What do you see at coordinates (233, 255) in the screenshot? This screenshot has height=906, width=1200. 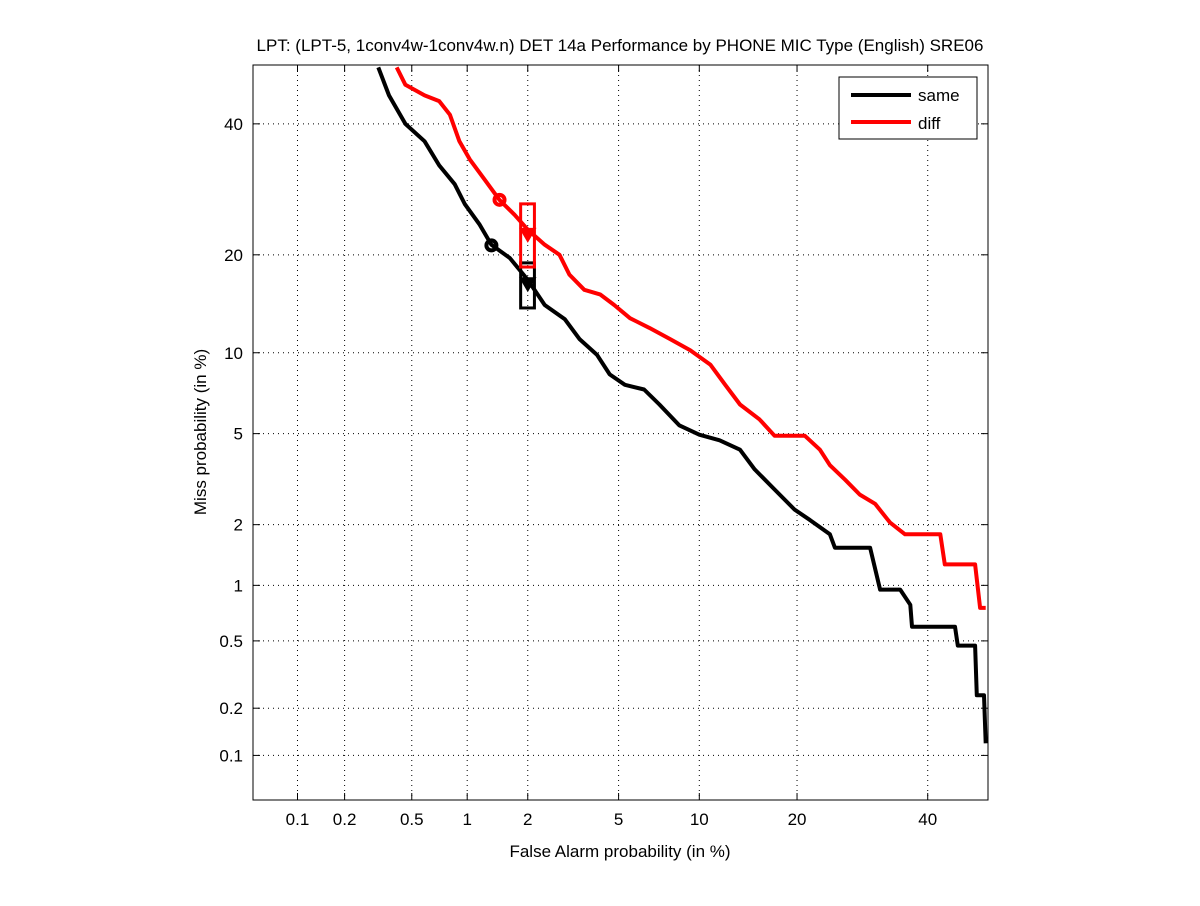 I see `y-tick-label: 20` at bounding box center [233, 255].